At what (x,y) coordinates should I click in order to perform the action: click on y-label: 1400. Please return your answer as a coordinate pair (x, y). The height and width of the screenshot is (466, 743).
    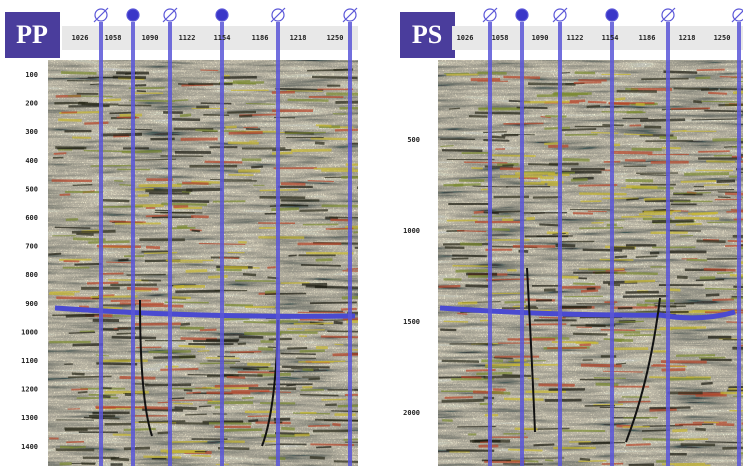
    Looking at the image, I should click on (29, 447).